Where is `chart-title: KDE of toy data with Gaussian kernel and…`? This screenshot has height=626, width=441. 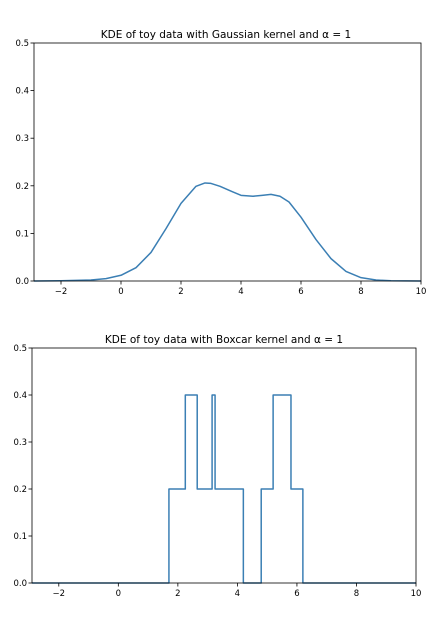 chart-title: KDE of toy data with Gaussian kernel and… is located at coordinates (226, 35).